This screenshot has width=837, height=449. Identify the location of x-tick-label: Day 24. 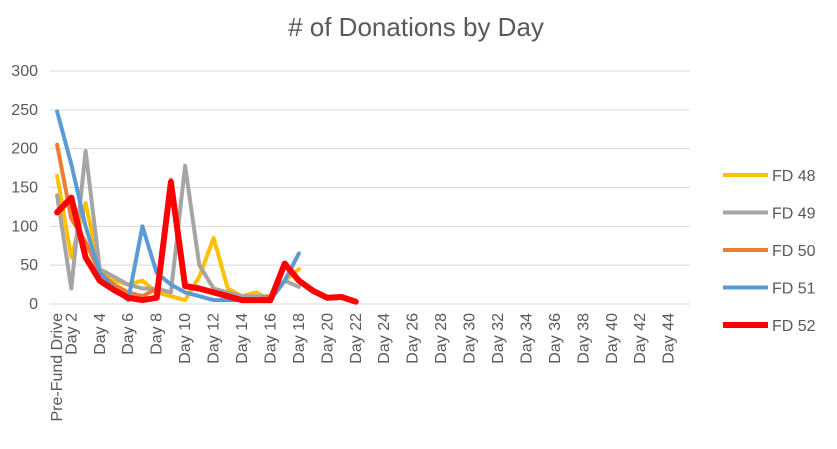
(384, 338).